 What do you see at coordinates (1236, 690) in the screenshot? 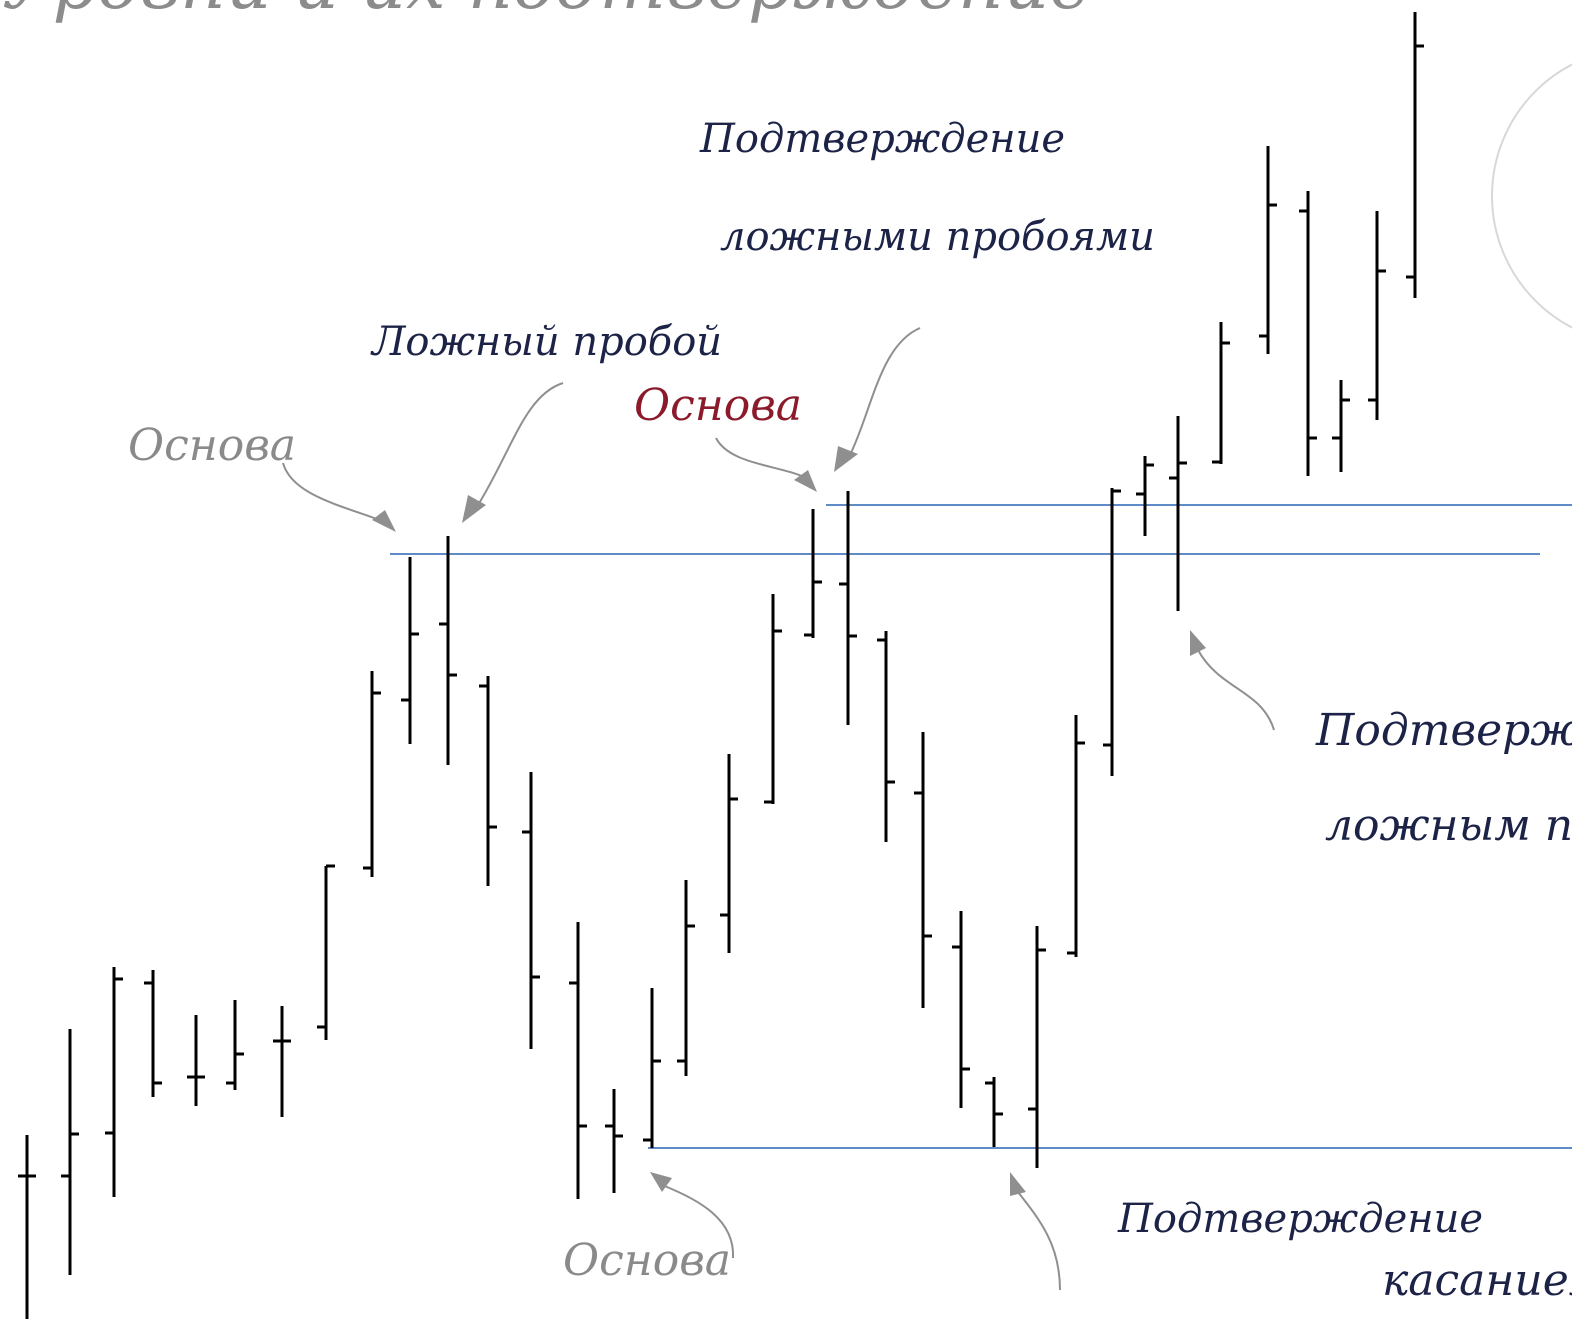
I see `arrow-right-confirm` at bounding box center [1236, 690].